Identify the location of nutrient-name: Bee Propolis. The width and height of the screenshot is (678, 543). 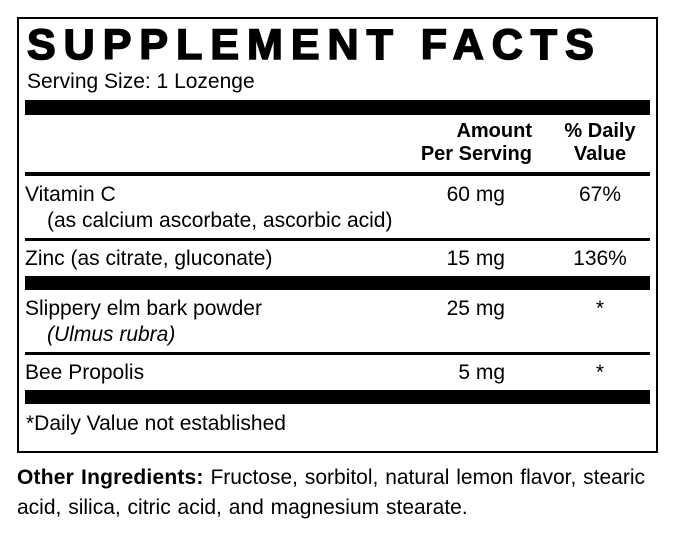
(85, 372).